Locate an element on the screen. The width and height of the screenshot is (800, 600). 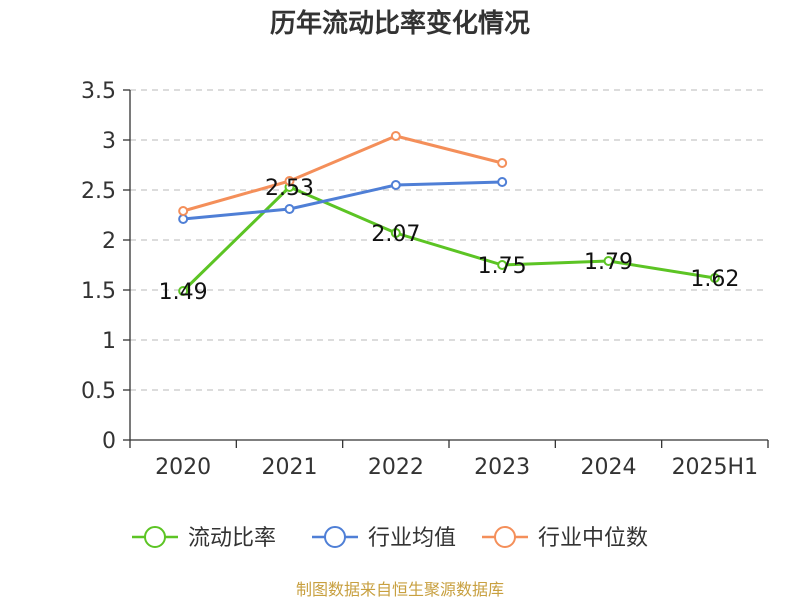
y-tick-label: 0 is located at coordinates (109, 441).